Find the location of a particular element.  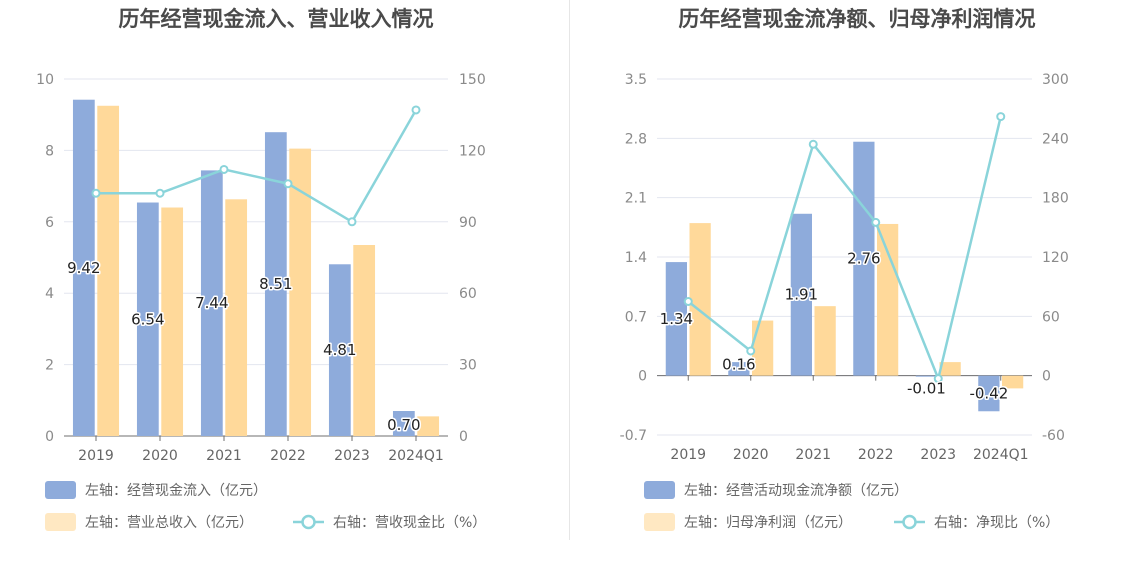

chart1-left-tick-label: 0.7 is located at coordinates (636, 317).